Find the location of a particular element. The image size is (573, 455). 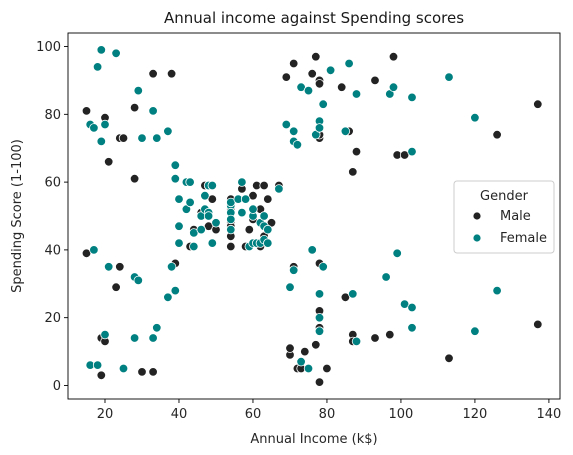

legend-label-male: Male is located at coordinates (515, 216).